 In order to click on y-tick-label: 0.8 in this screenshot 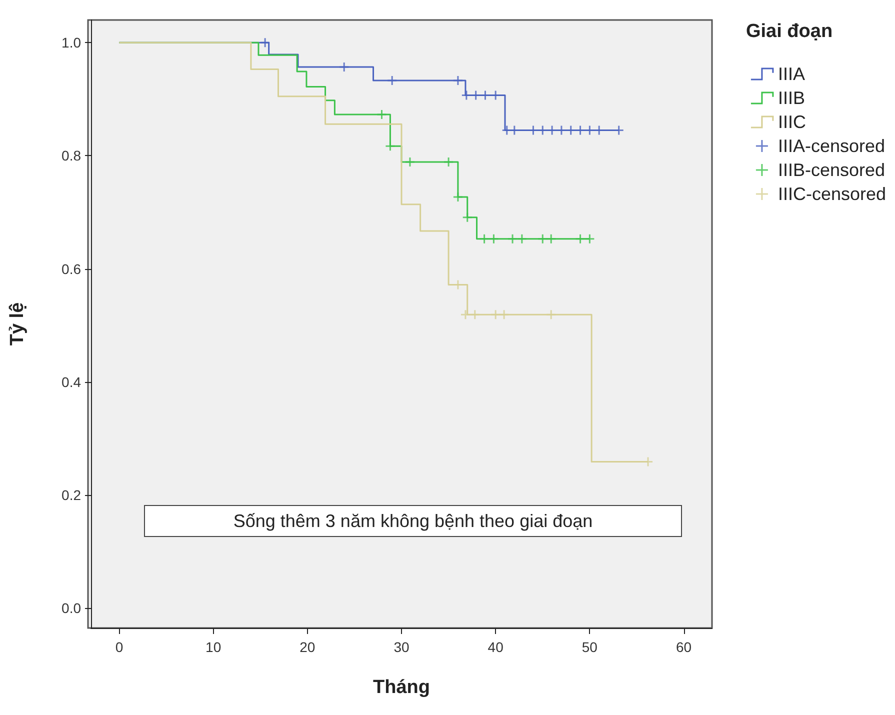, I will do `click(72, 156)`.